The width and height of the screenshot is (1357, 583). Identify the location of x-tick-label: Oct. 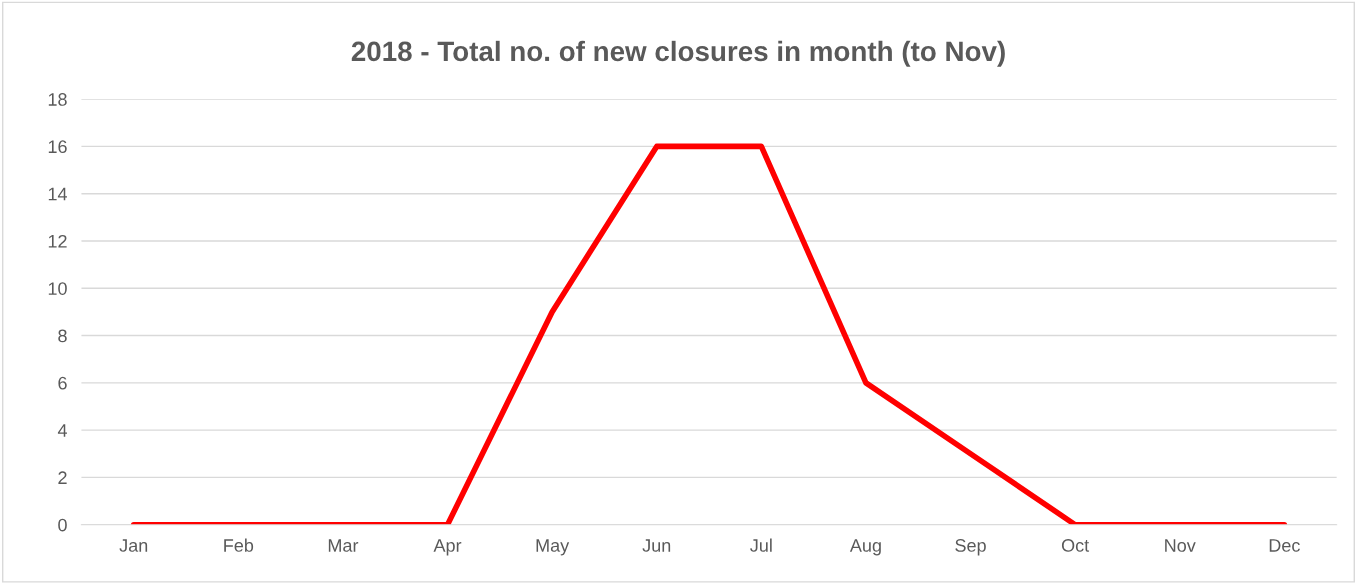
(1075, 545).